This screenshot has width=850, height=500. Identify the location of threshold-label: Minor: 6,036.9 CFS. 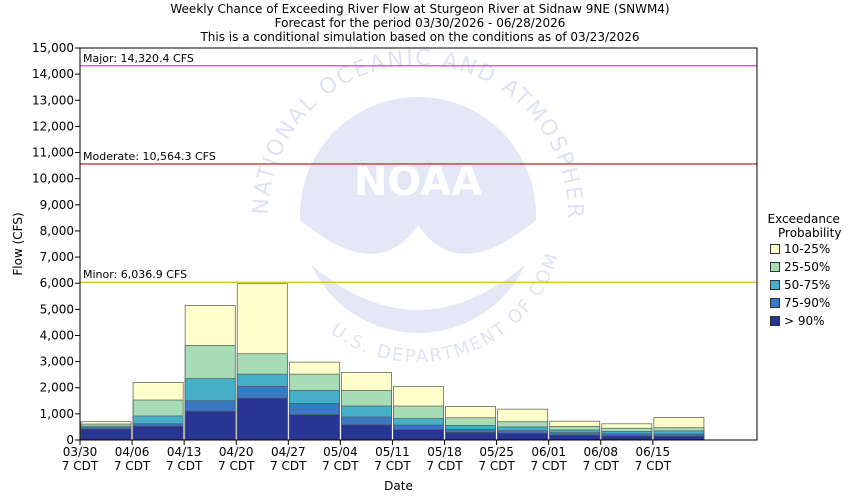
(135, 274).